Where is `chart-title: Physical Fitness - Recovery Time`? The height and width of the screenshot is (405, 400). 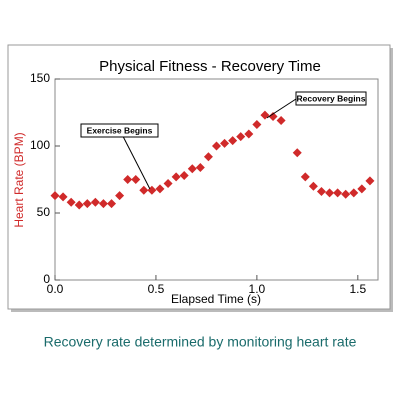
chart-title: Physical Fitness - Recovery Time is located at coordinates (210, 66).